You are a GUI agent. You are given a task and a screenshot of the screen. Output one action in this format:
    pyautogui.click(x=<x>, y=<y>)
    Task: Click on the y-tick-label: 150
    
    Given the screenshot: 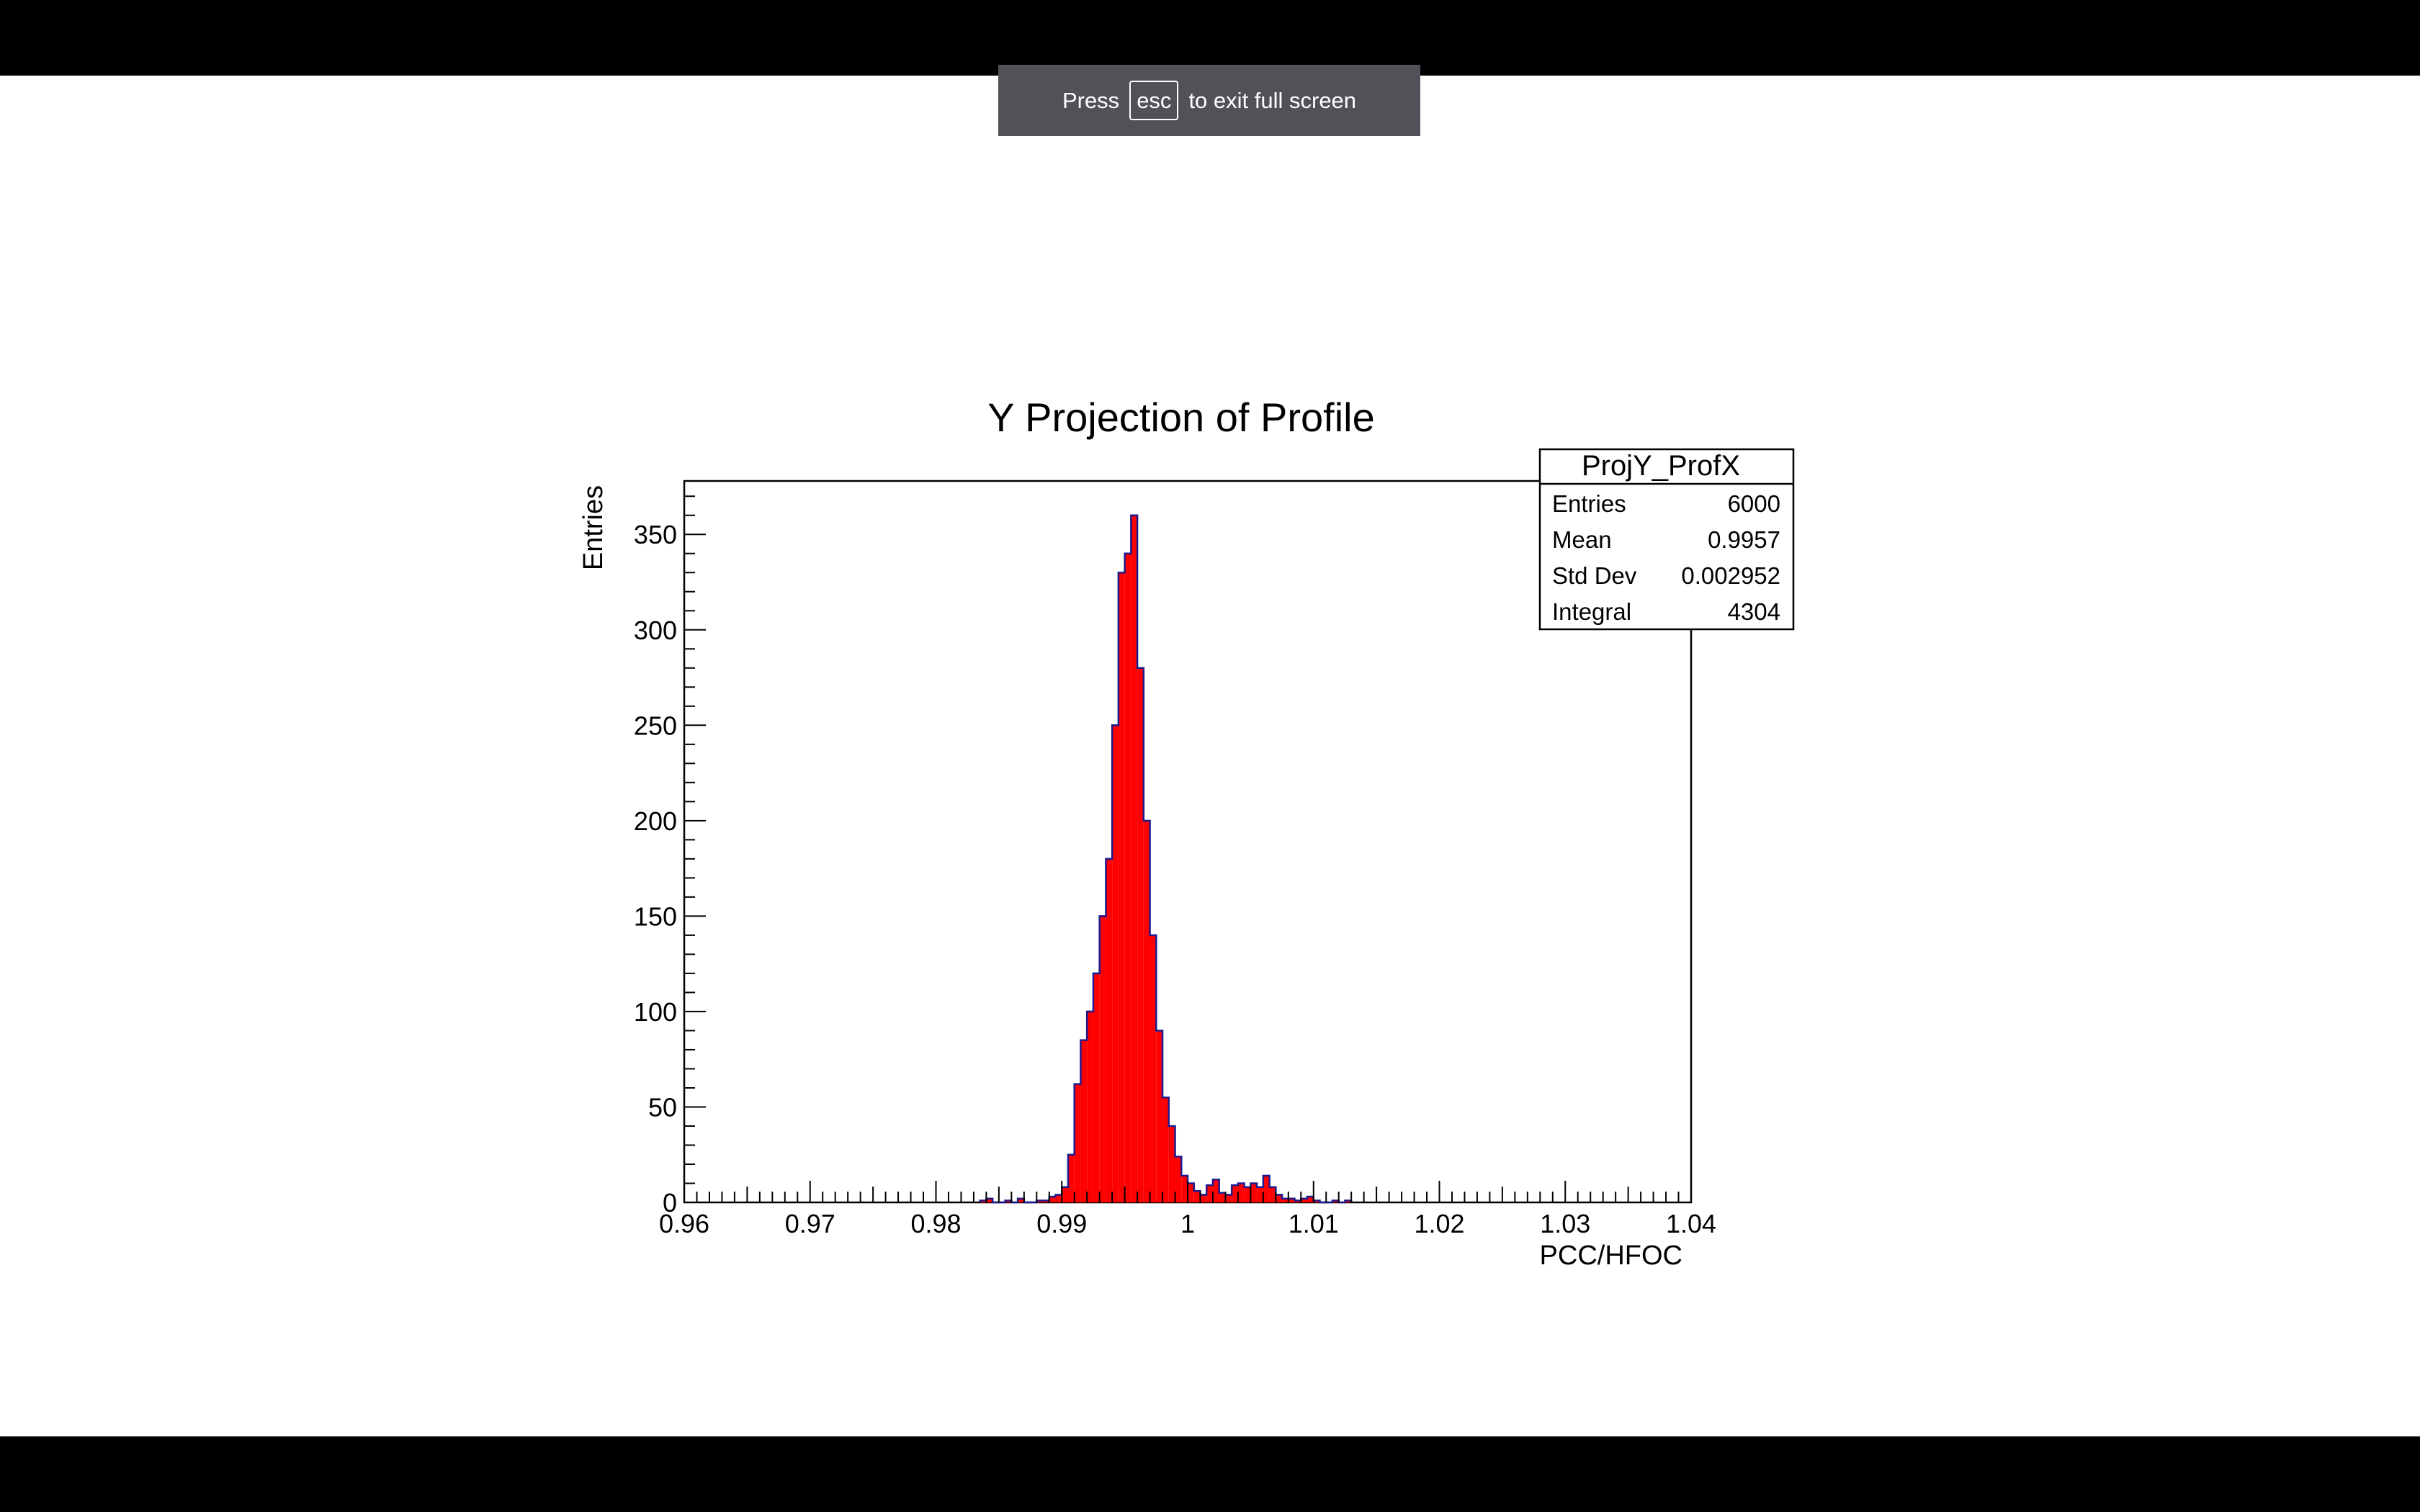 What is the action you would take?
    pyautogui.click(x=655, y=916)
    